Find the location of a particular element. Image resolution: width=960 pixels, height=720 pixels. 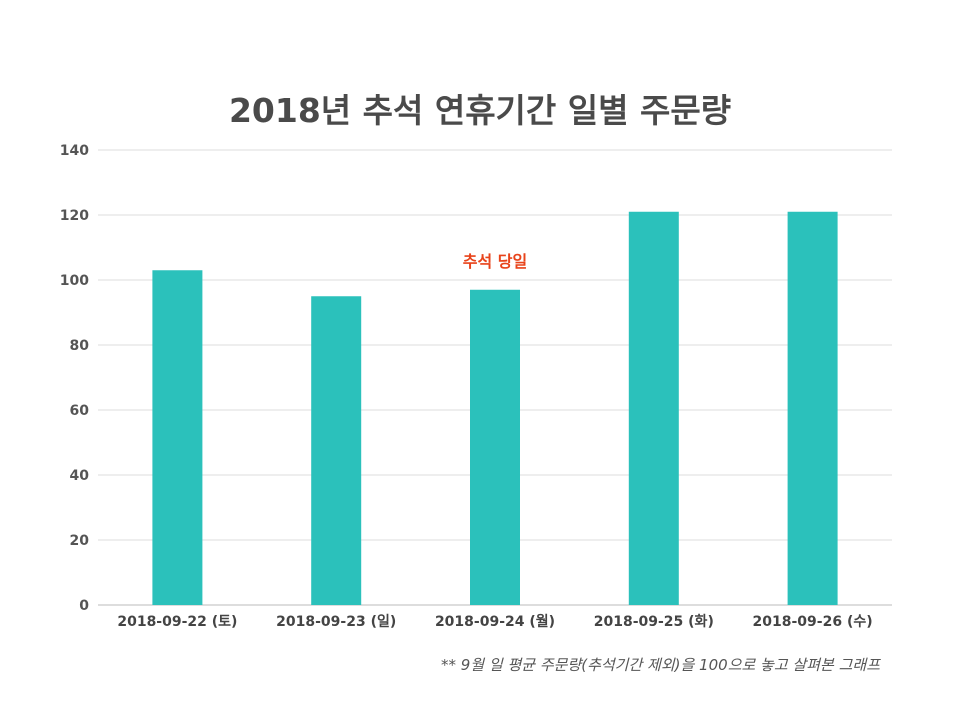

chart-title: 2018년 추석 연휴기간 일별 주문량 is located at coordinates (480, 110).